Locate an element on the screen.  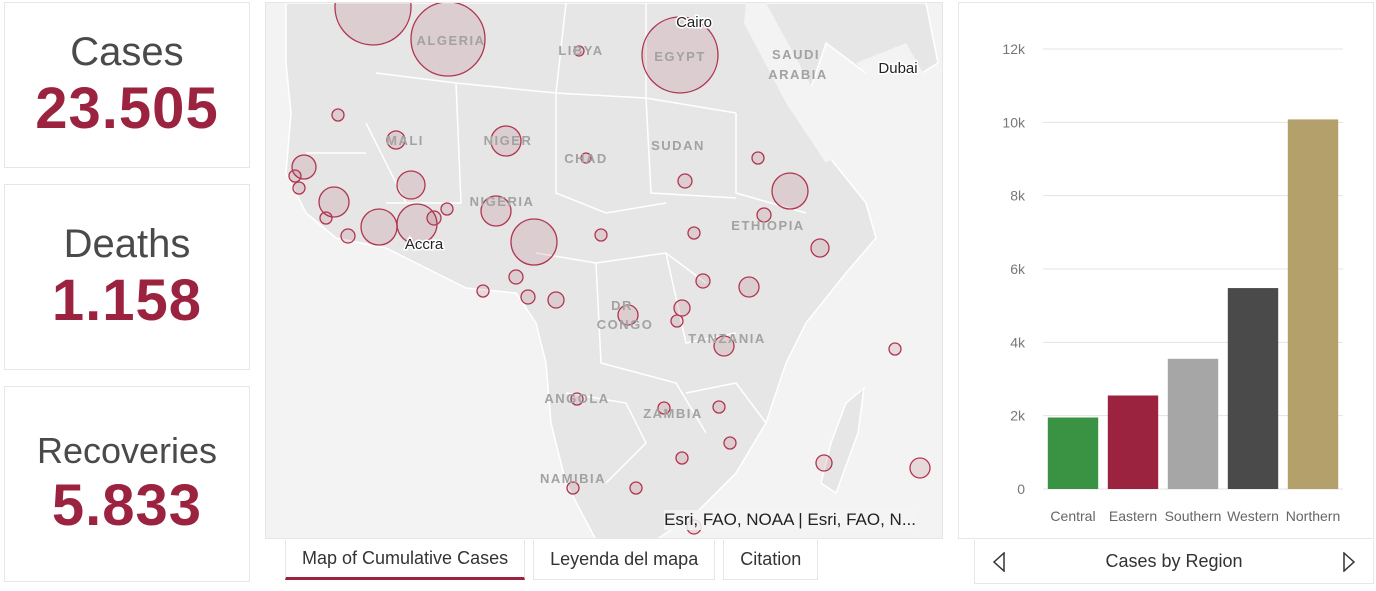
bubble-sierra-leone is located at coordinates (326, 218).